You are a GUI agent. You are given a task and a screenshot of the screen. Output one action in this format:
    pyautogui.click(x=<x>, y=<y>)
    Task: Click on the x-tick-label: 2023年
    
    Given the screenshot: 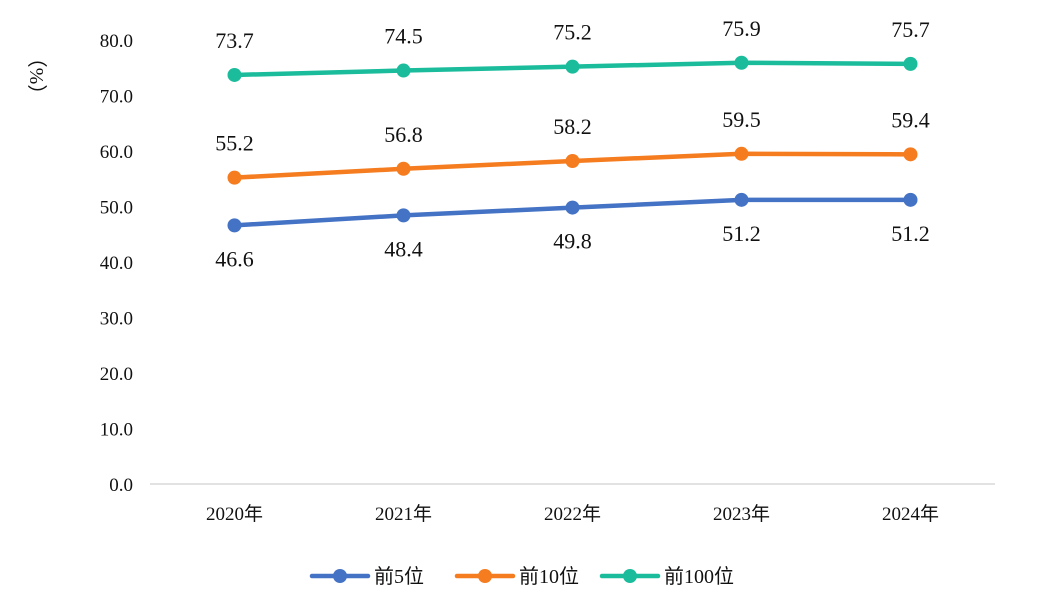 What is the action you would take?
    pyautogui.click(x=741, y=514)
    